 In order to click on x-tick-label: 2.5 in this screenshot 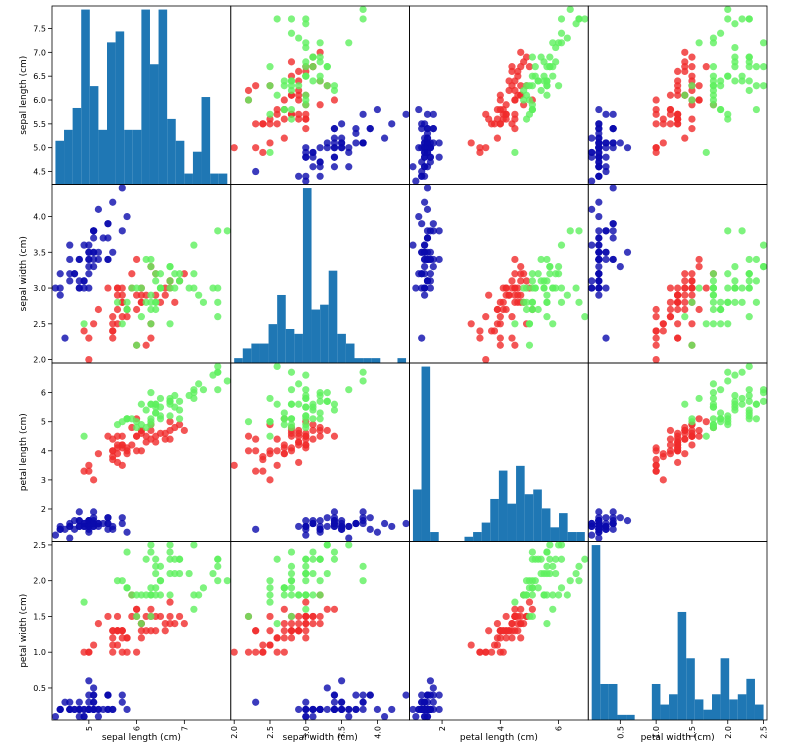, I will do `click(764, 732)`.